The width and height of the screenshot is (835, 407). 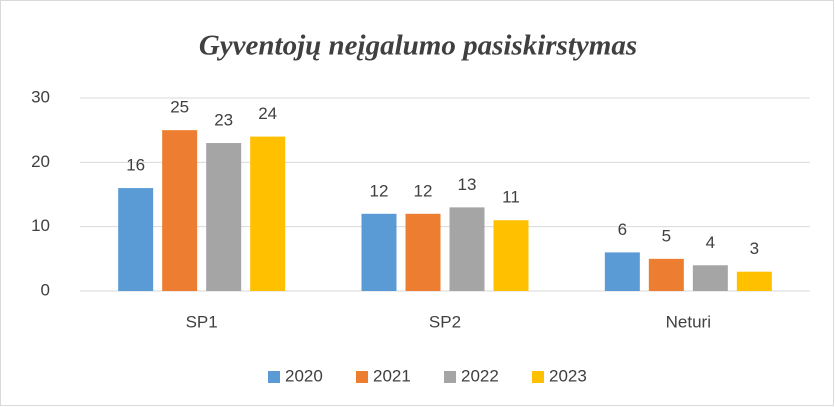 I want to click on y-tick-label: 30, so click(x=40, y=96).